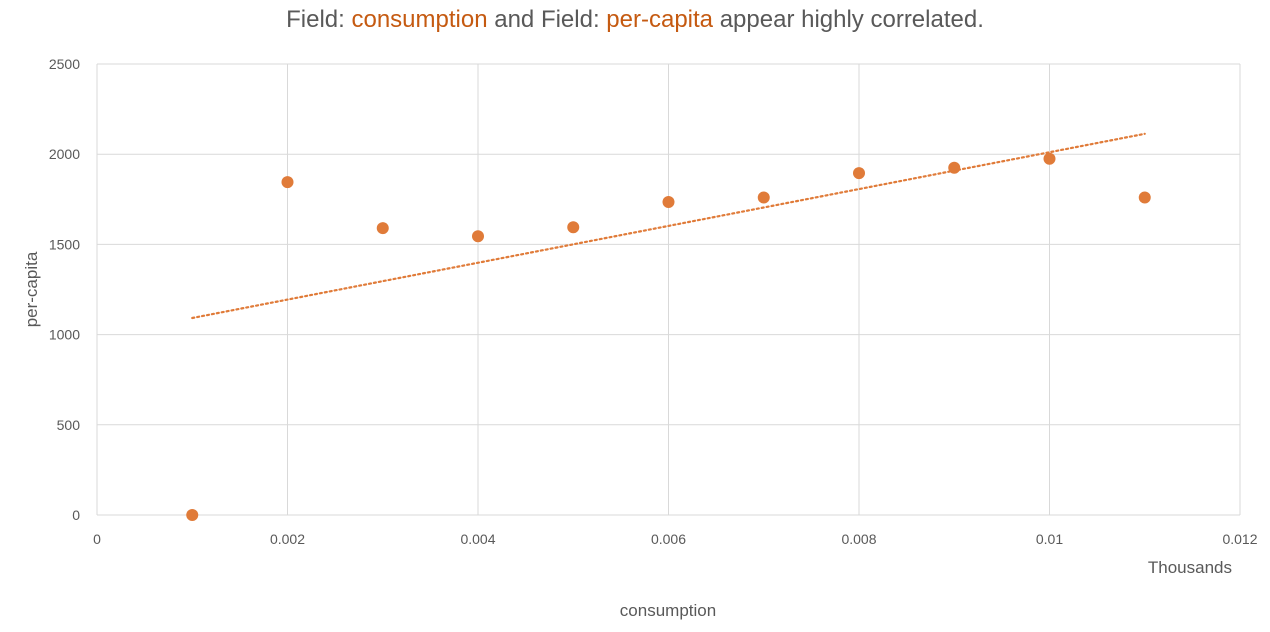 This screenshot has width=1270, height=632. What do you see at coordinates (31, 289) in the screenshot?
I see `y-axis-title: per-capita` at bounding box center [31, 289].